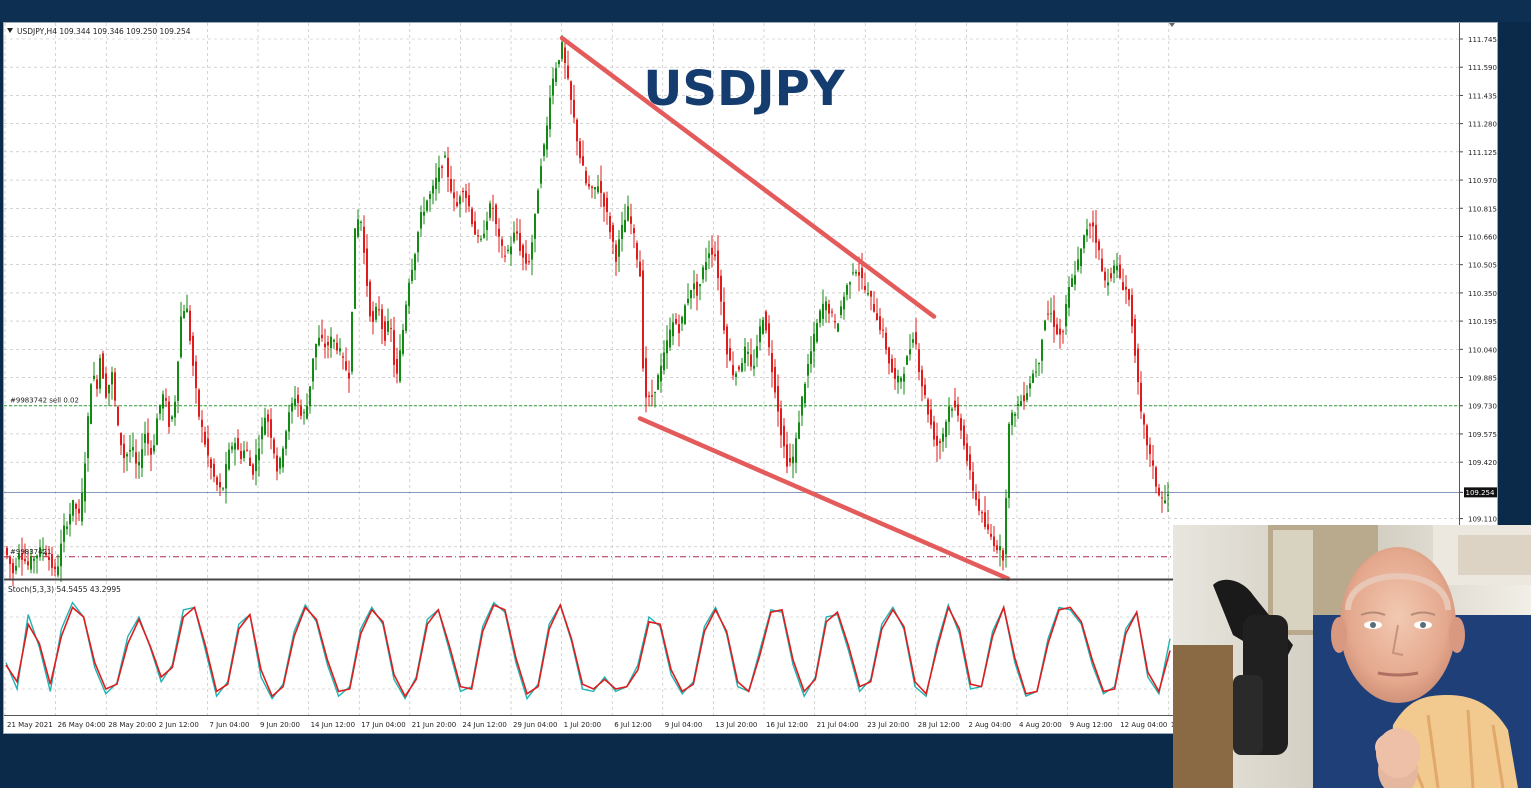 The height and width of the screenshot is (788, 1531). Describe the element at coordinates (31, 552) in the screenshot. I see `order-label-small: #99837421` at that location.